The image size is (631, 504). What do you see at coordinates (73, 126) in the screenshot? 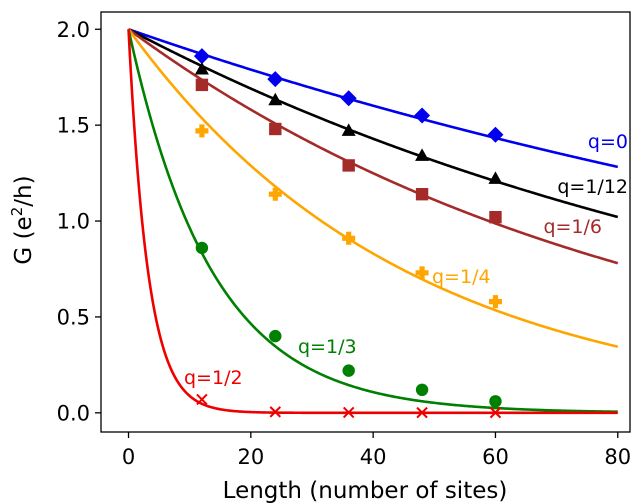
I see `y-tick-label-3: 1.5` at bounding box center [73, 126].